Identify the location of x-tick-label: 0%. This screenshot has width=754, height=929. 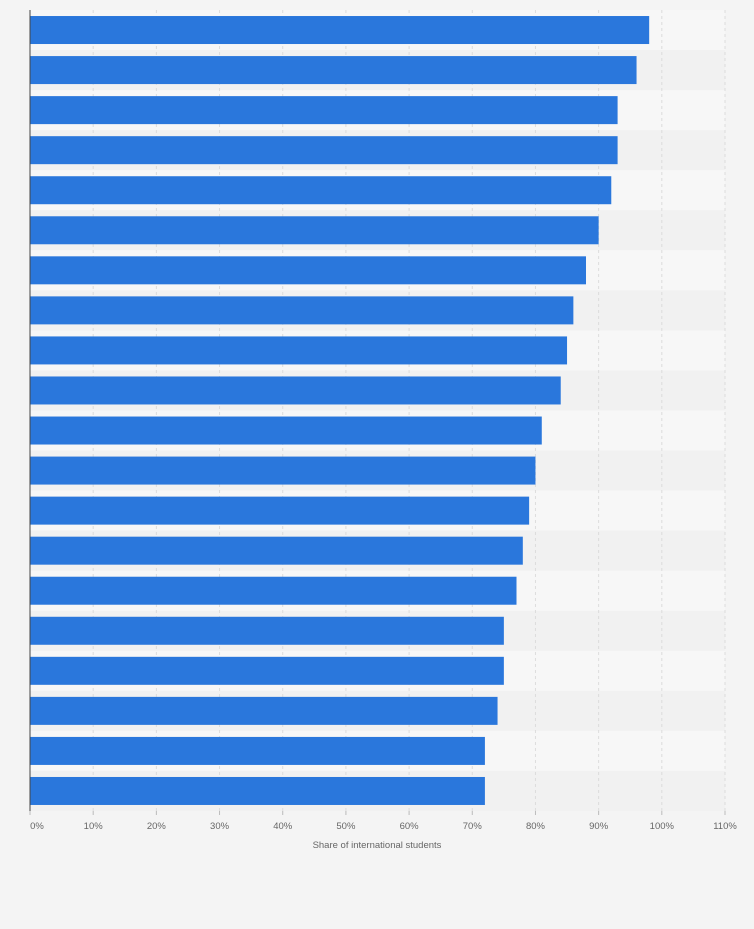
(37, 826).